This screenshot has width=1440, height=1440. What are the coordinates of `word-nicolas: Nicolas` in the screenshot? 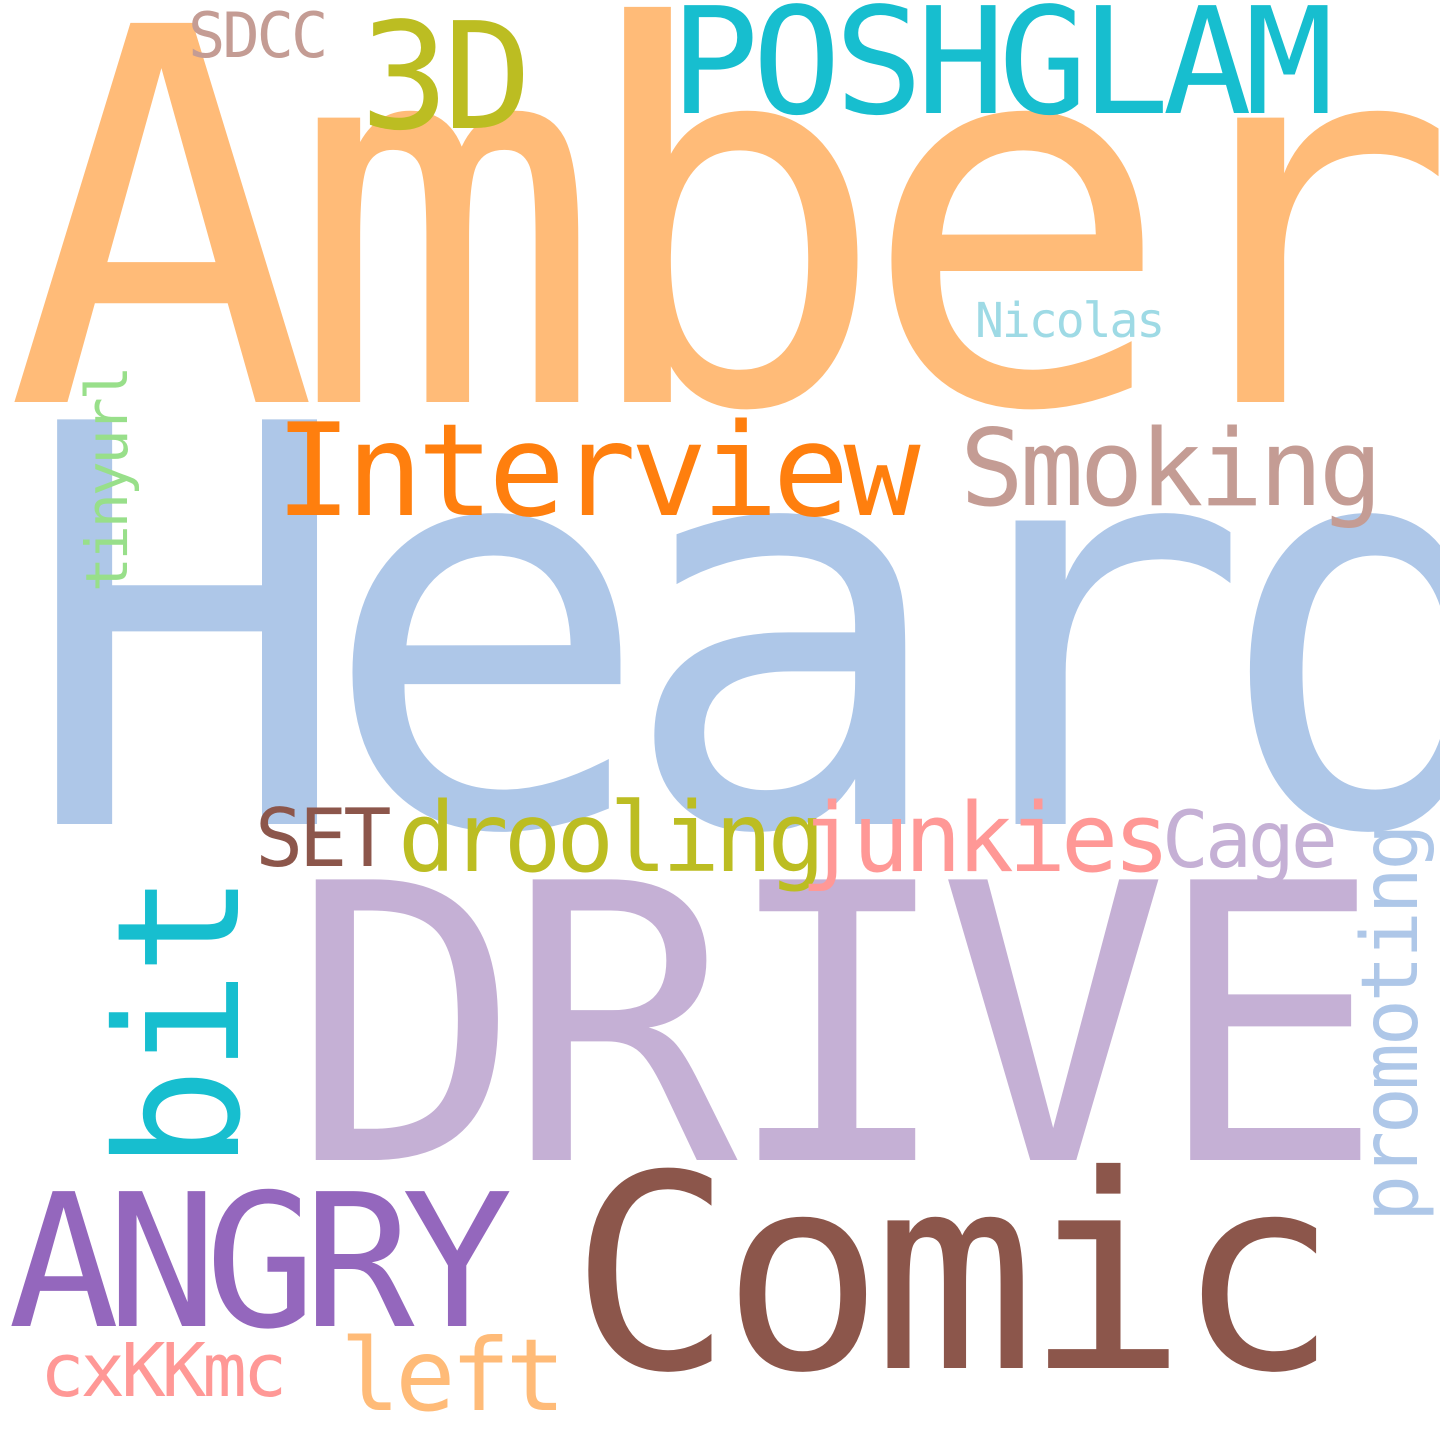 It's located at (1070, 321).